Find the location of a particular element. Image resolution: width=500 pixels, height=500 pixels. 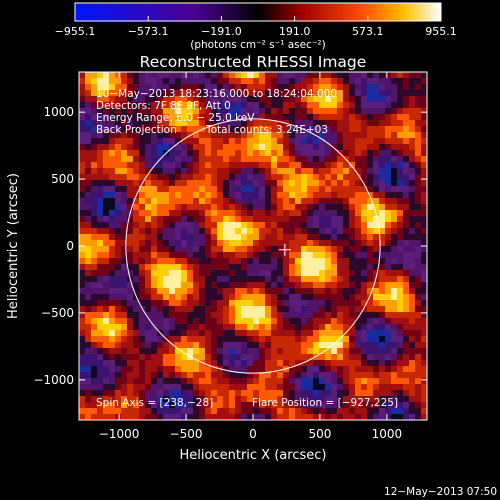

colorbar-ticks: −955.1 −573.1 −191.0 191.0 573.1 955.1 is located at coordinates (256, 27).